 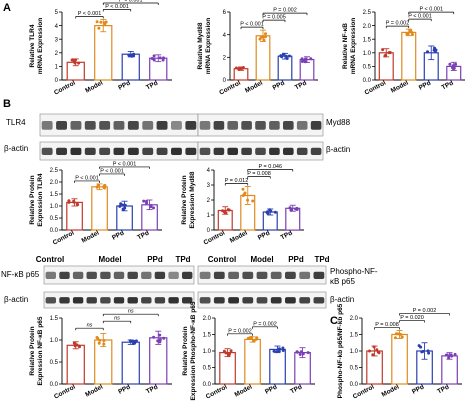 What do you see at coordinates (16, 148) in the screenshot?
I see `blot-label-actin-1: β-actin` at bounding box center [16, 148].